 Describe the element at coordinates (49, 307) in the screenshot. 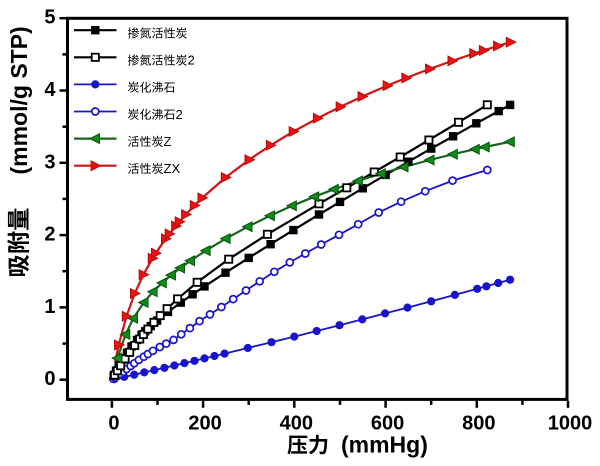

I see `svg-text: 1` at that location.